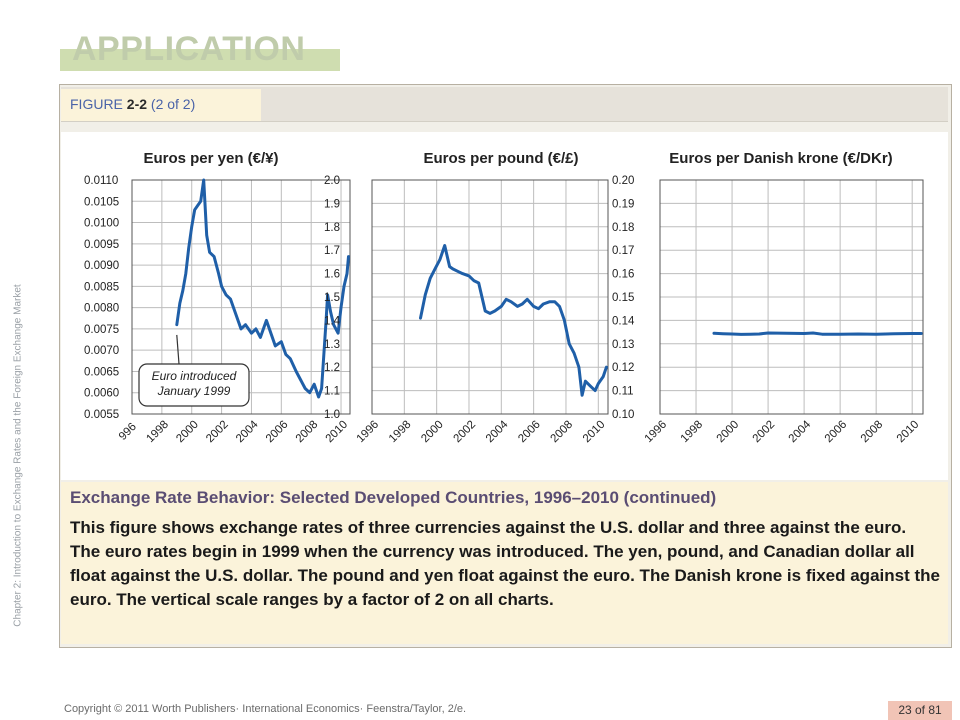 The width and height of the screenshot is (960, 720). I want to click on figure-label-prefix: FIGURE, so click(96, 104).